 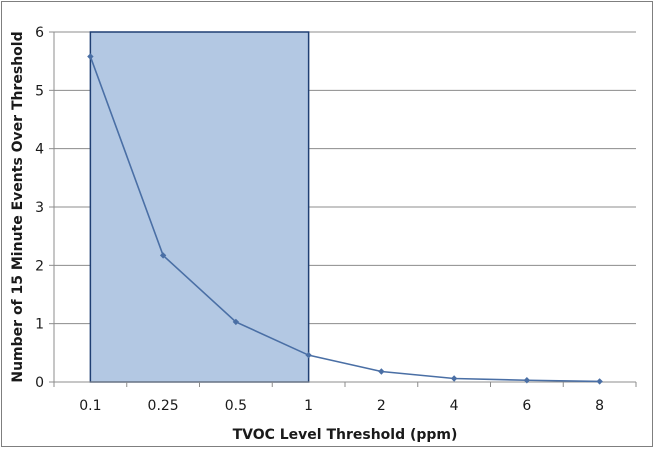 I want to click on x-tick-0.5: 0.5, so click(x=236, y=406).